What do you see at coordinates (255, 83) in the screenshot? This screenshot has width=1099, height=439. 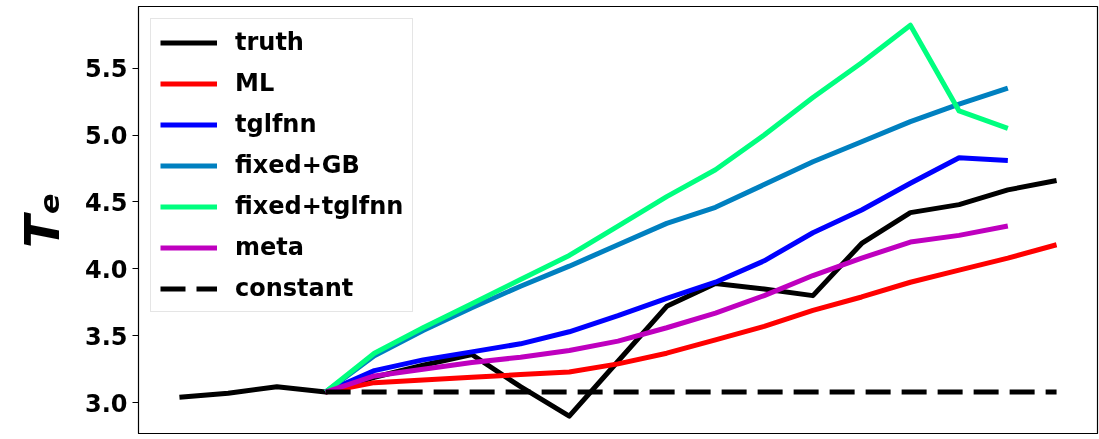 I see `legend-label: ML` at bounding box center [255, 83].